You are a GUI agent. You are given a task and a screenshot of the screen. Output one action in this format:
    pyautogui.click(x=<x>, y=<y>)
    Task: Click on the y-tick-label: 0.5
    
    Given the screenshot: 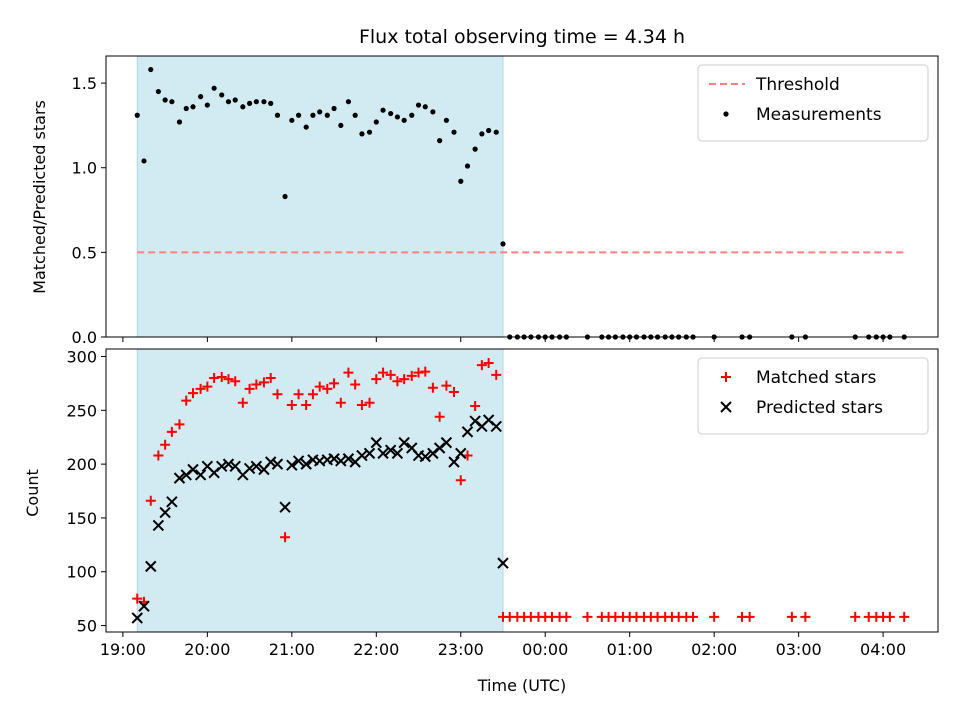 What is the action you would take?
    pyautogui.click(x=84, y=252)
    